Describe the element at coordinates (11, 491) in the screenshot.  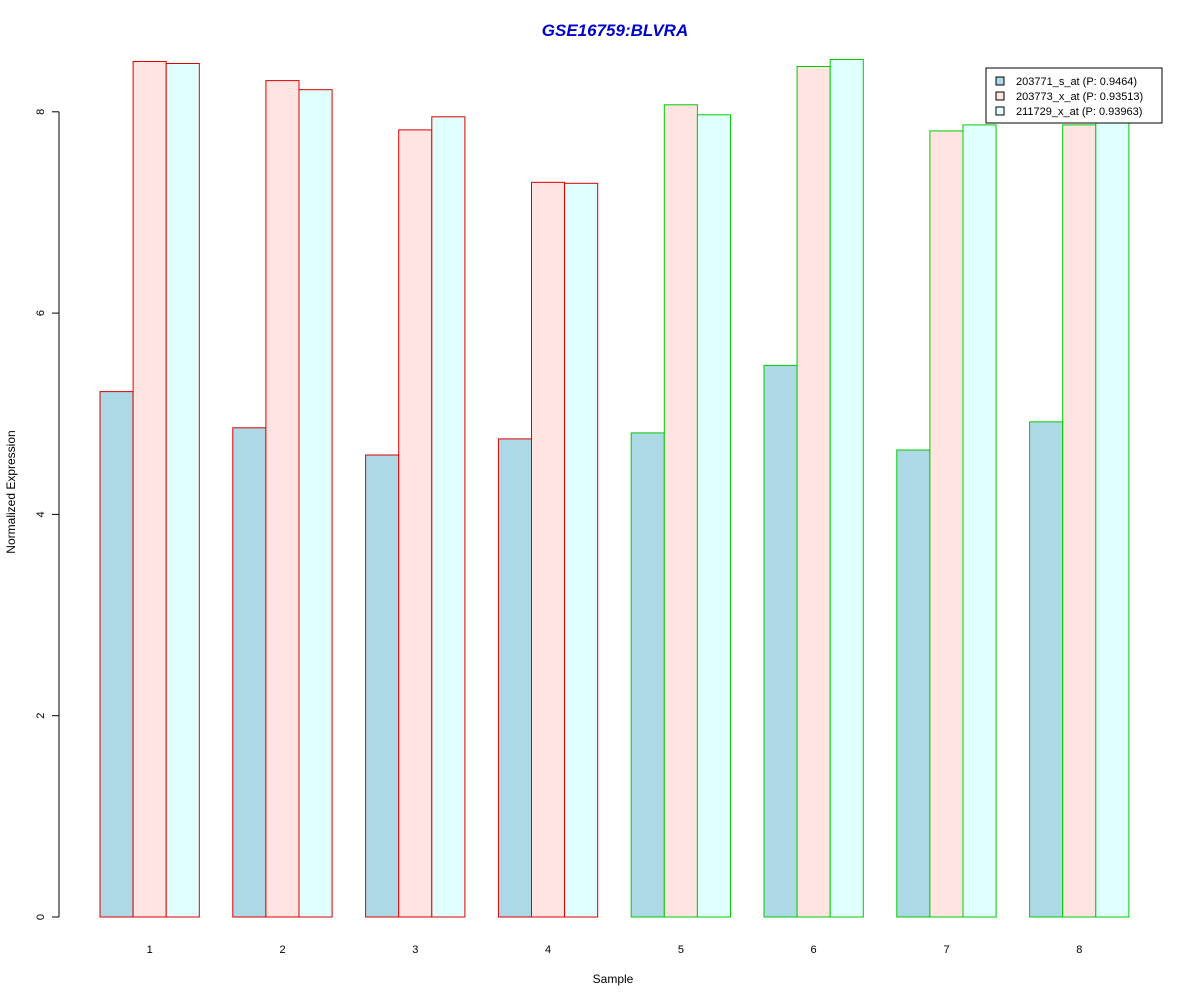
I see `y-axis-label: Normalized Expression` at that location.